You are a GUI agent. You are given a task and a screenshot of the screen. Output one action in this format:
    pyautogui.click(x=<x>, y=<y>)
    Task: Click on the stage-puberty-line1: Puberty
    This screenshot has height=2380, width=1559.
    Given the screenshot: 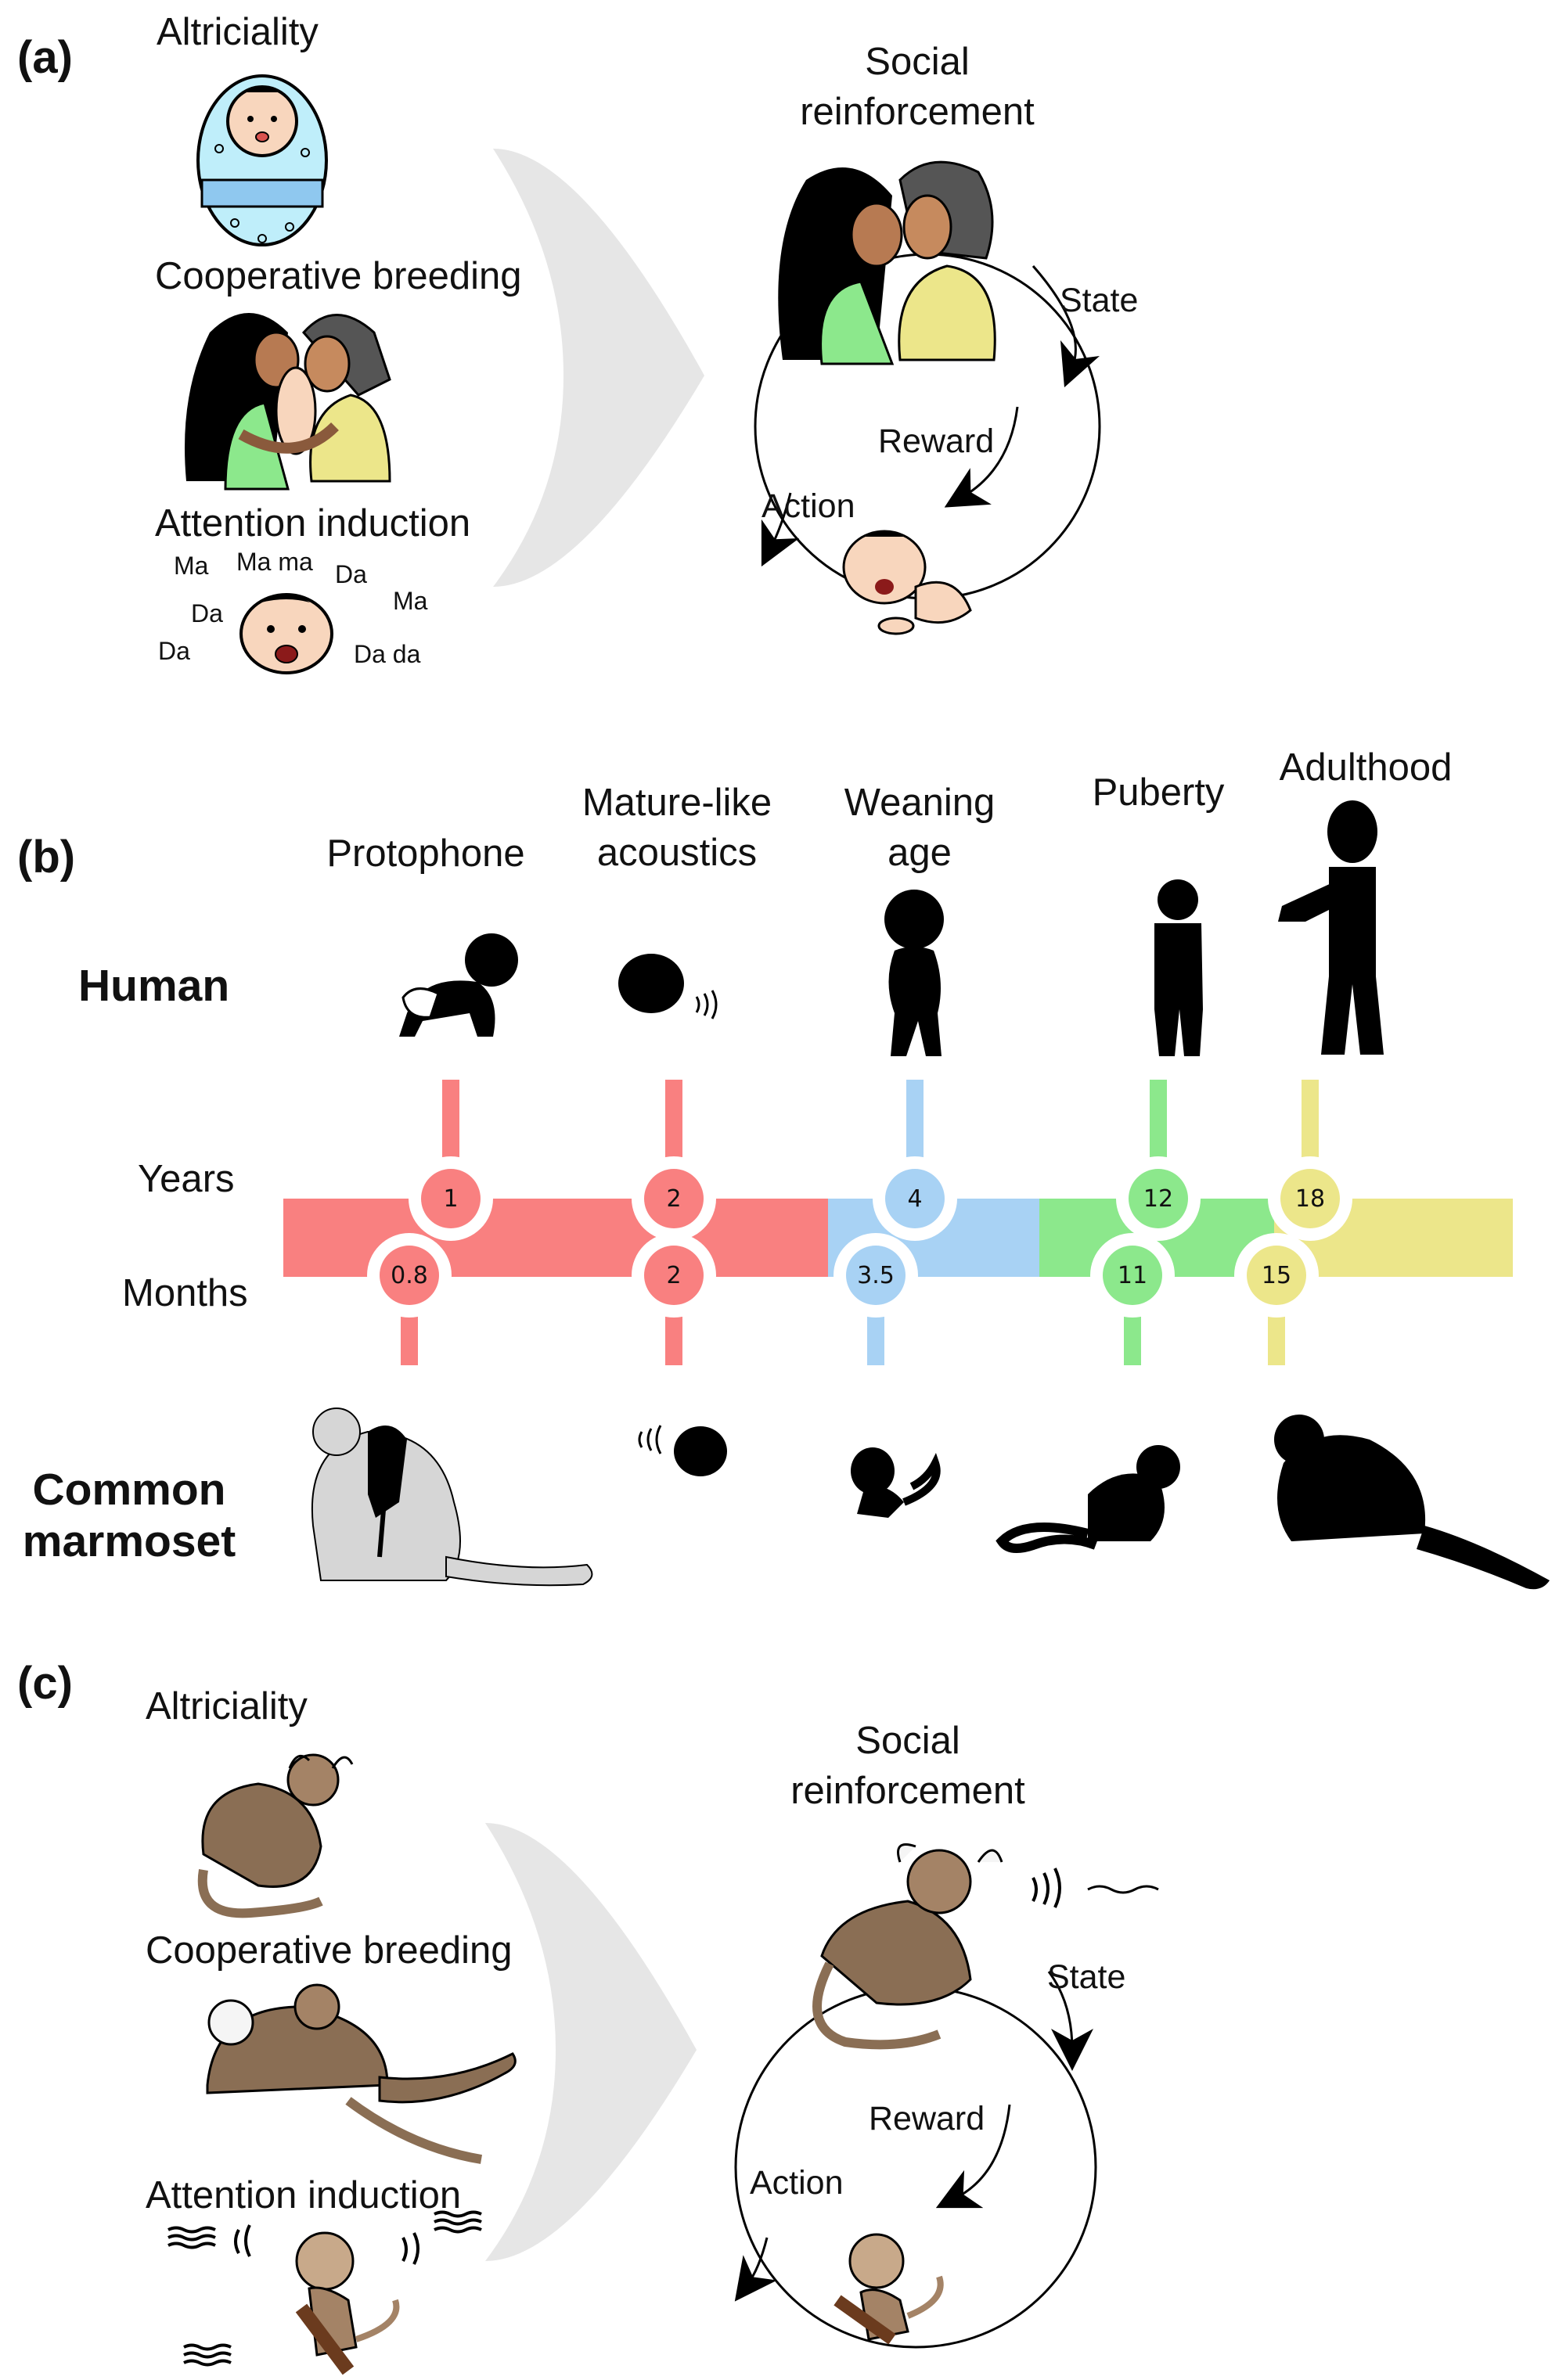 What is the action you would take?
    pyautogui.click(x=1158, y=792)
    